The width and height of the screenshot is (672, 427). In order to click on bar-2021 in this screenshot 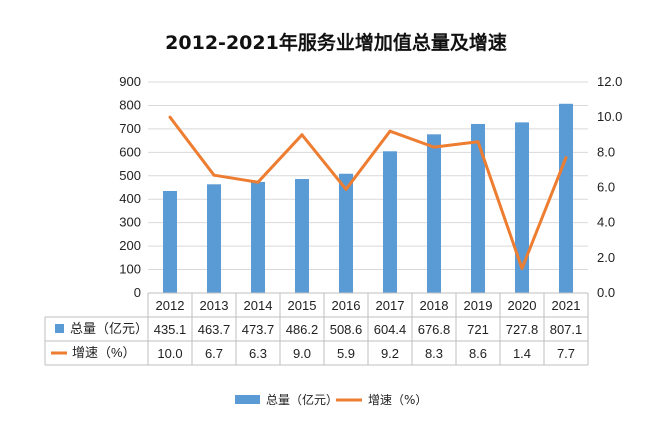, I will do `click(566, 198)`.